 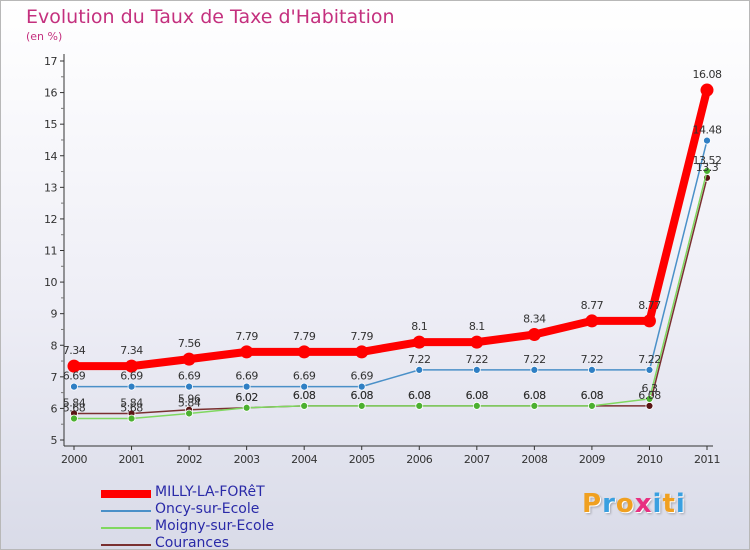 What do you see at coordinates (649, 459) in the screenshot?
I see `x-tick-label: 2010` at bounding box center [649, 459].